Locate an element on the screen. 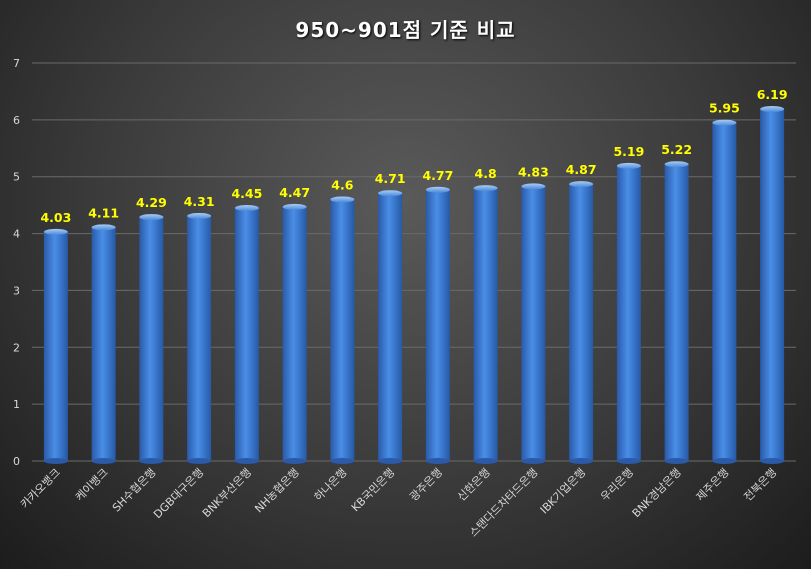 This screenshot has width=811, height=569. data-label: 5.22 is located at coordinates (676, 149).